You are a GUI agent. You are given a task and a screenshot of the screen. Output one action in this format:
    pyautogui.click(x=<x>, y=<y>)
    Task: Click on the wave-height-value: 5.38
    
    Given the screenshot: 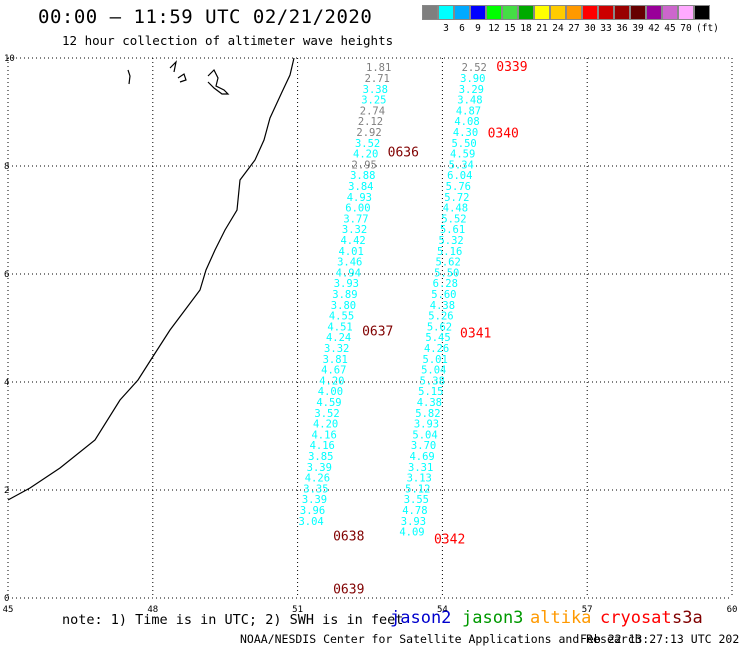 What is the action you would take?
    pyautogui.click(x=432, y=381)
    